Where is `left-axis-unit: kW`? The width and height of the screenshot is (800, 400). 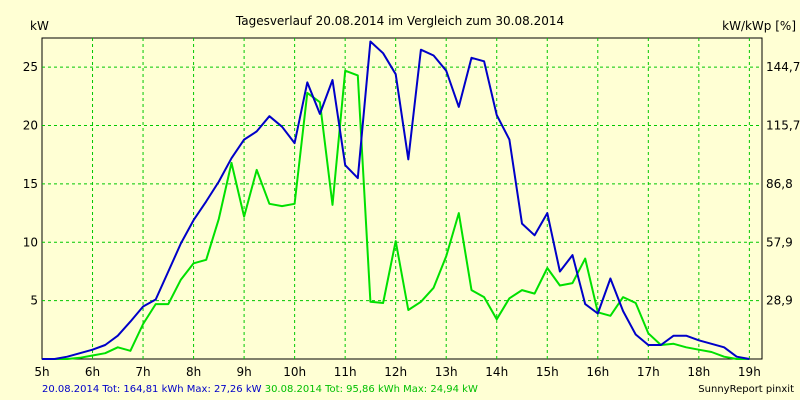
left-axis-unit: kW is located at coordinates (39, 26).